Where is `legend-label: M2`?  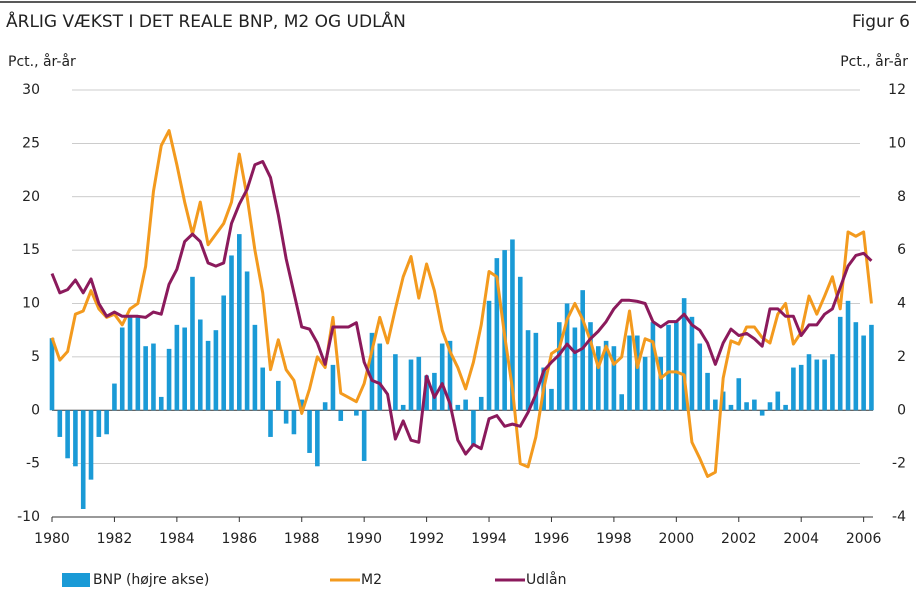 legend-label: M2 is located at coordinates (371, 580).